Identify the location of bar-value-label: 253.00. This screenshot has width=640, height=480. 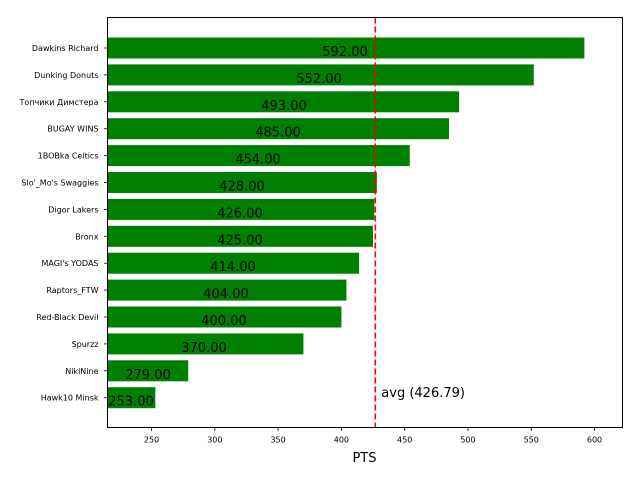
(131, 402).